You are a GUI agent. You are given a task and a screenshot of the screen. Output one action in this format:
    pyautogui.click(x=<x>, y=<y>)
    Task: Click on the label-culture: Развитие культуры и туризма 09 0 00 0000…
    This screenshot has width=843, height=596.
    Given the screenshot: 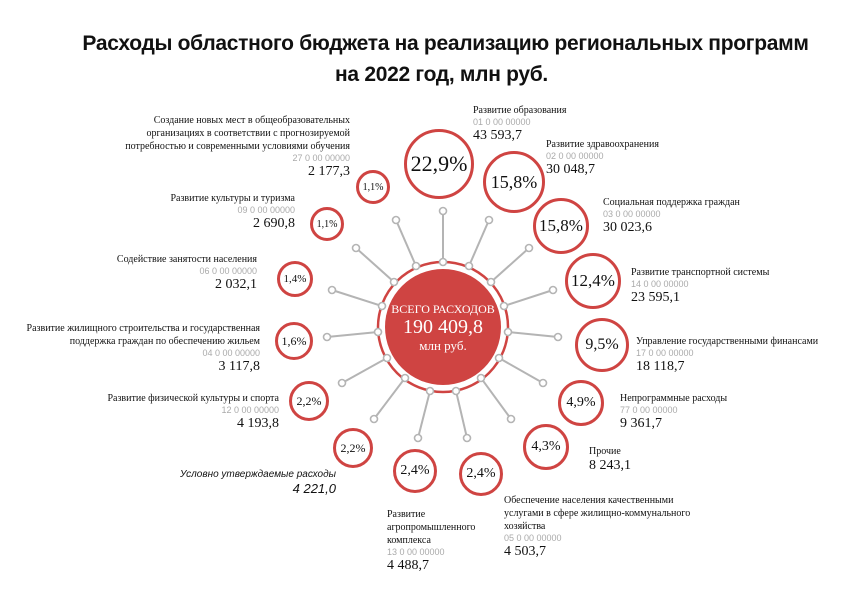 What is the action you would take?
    pyautogui.click(x=232, y=212)
    